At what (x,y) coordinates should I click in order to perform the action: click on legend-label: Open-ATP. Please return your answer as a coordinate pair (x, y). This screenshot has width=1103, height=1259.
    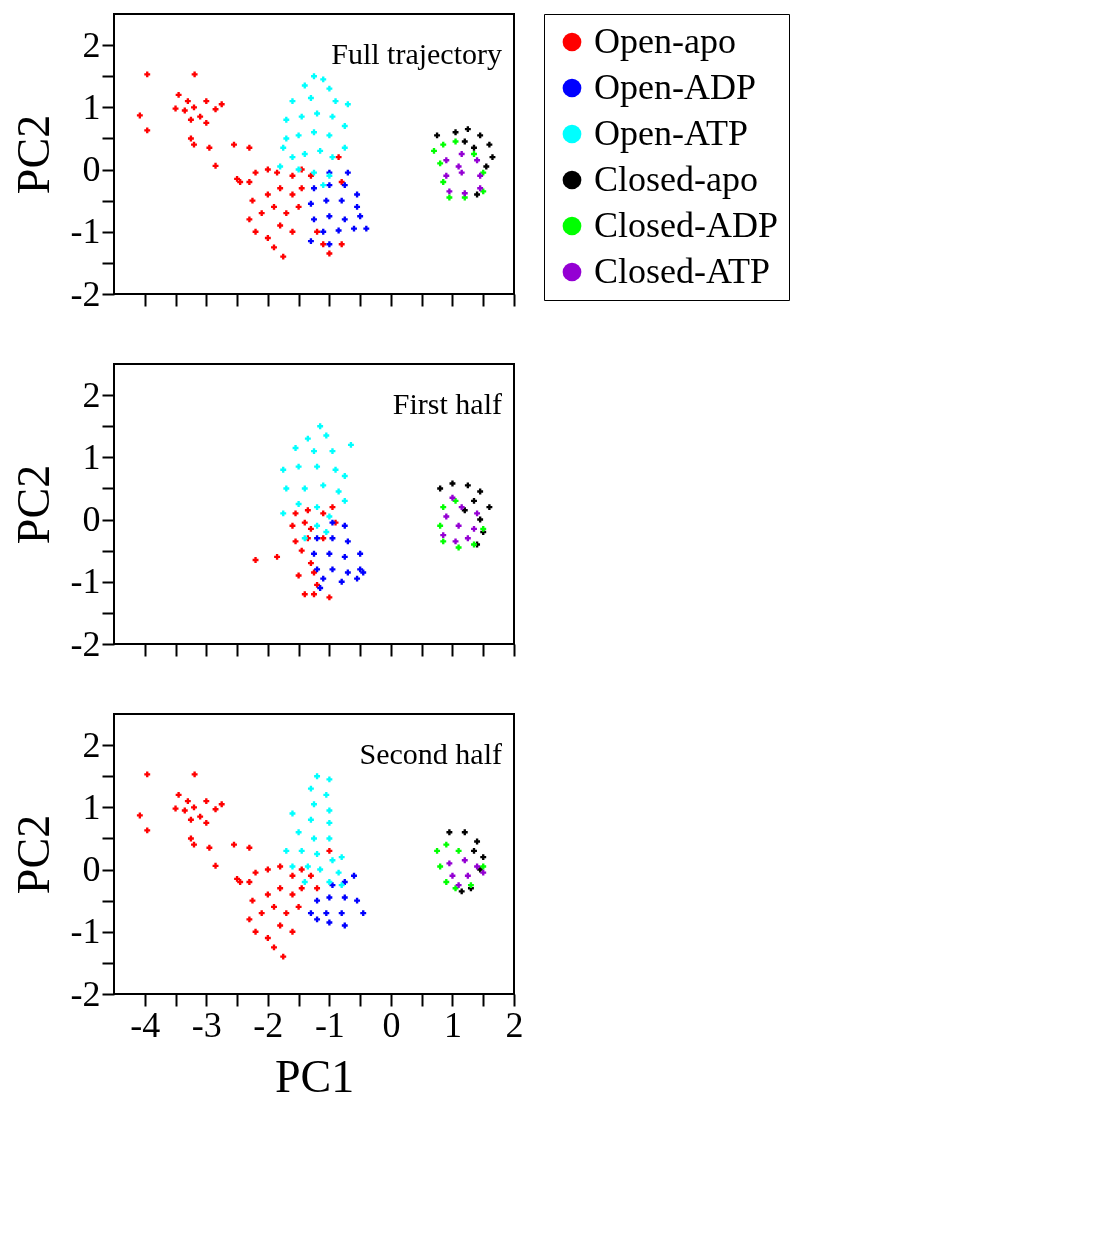
    Looking at the image, I should click on (671, 133).